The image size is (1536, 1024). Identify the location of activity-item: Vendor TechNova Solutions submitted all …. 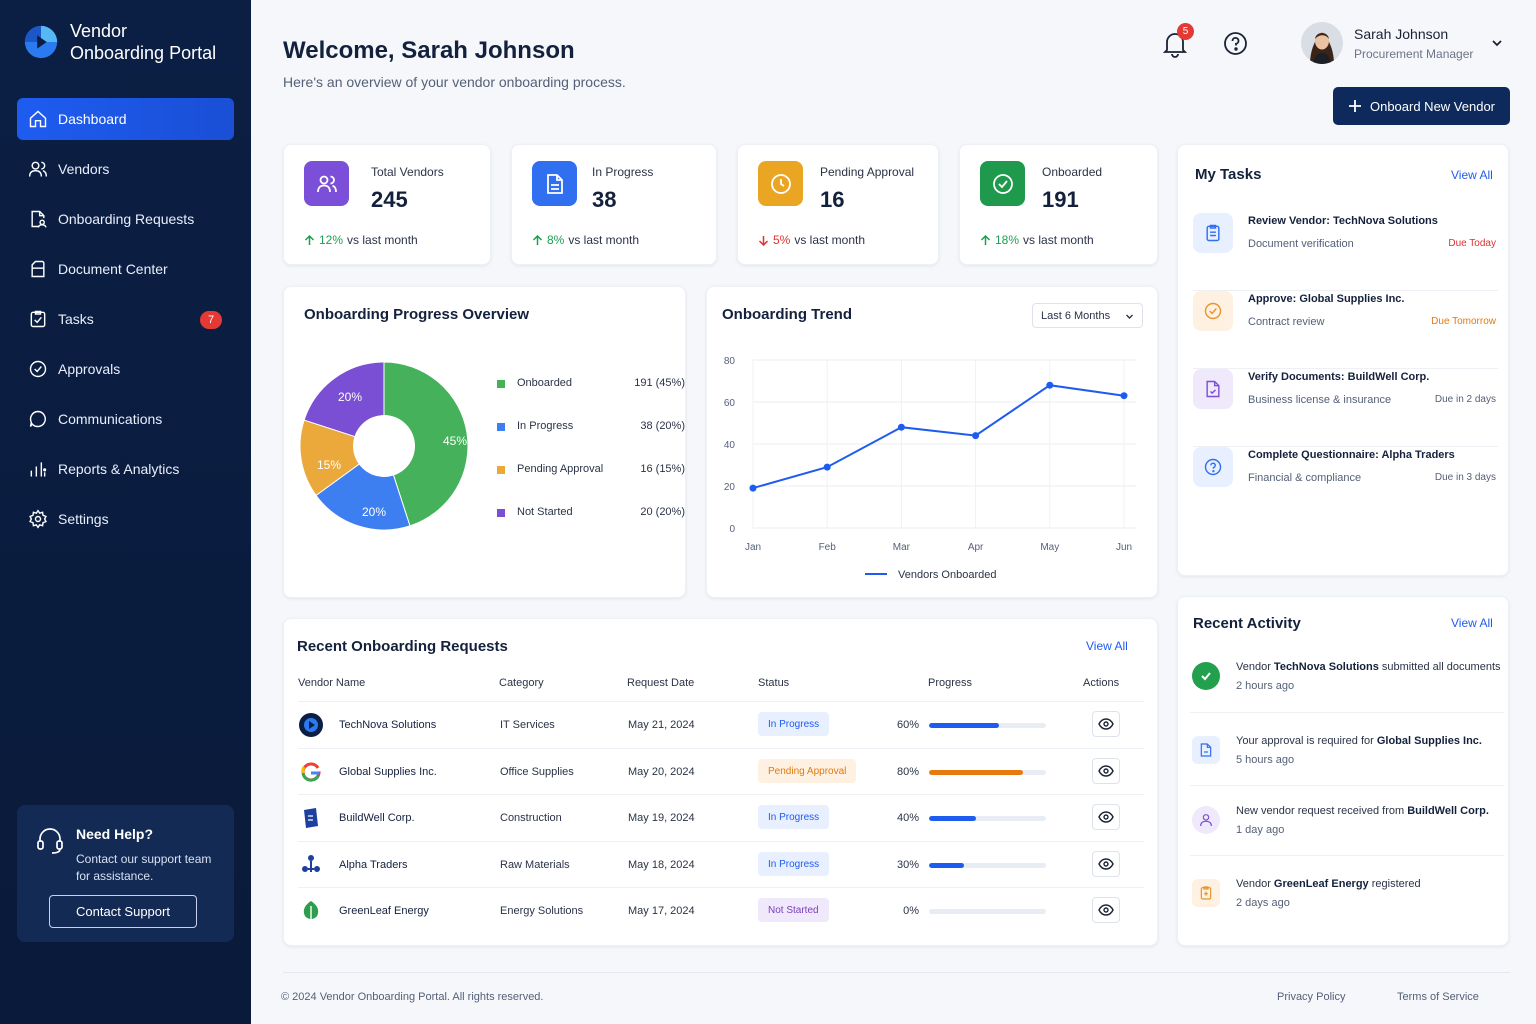
(1347, 686).